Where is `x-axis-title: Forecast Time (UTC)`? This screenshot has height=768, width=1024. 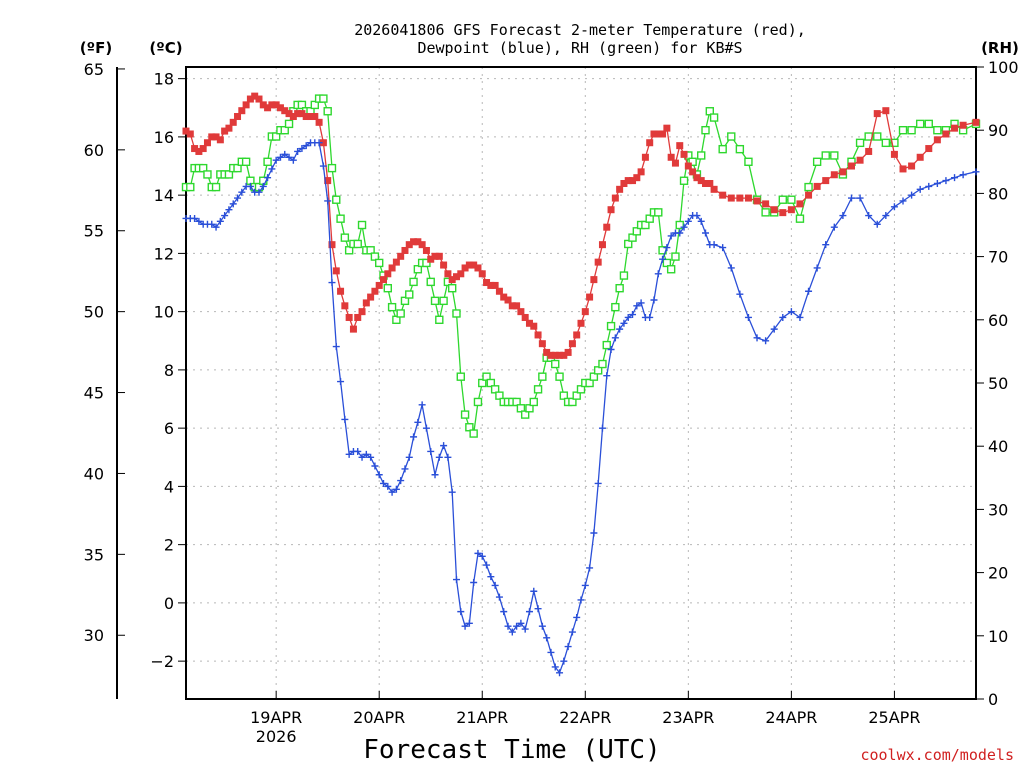 x-axis-title: Forecast Time (UTC) is located at coordinates (511, 750).